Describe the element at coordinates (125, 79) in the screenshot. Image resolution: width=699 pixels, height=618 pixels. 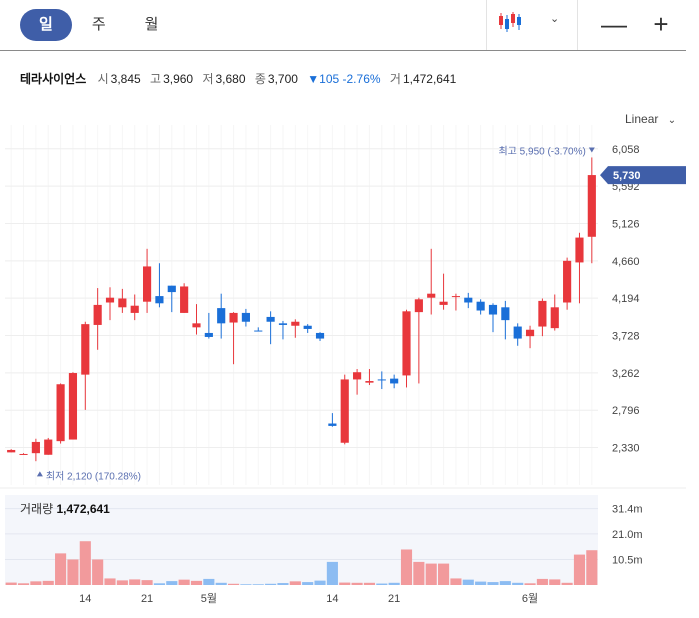
I see `open-value: 3,845` at that location.